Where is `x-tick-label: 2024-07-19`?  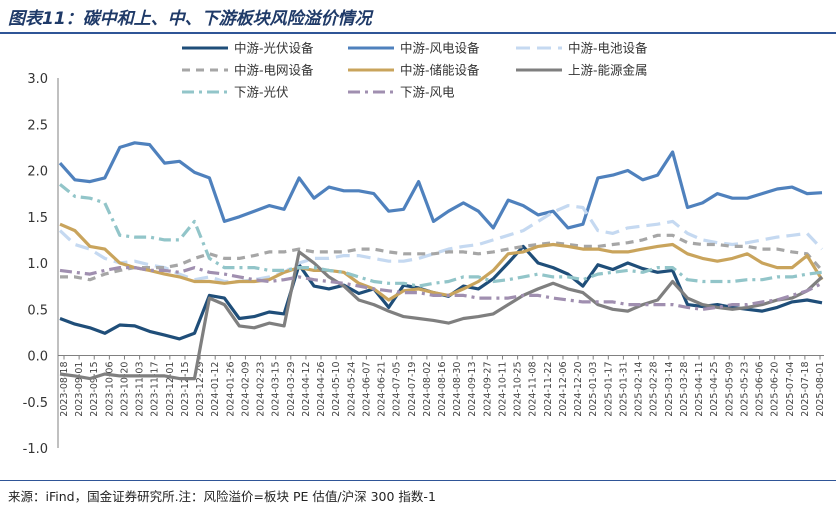
x-tick-label: 2024-07-19 is located at coordinates (412, 389).